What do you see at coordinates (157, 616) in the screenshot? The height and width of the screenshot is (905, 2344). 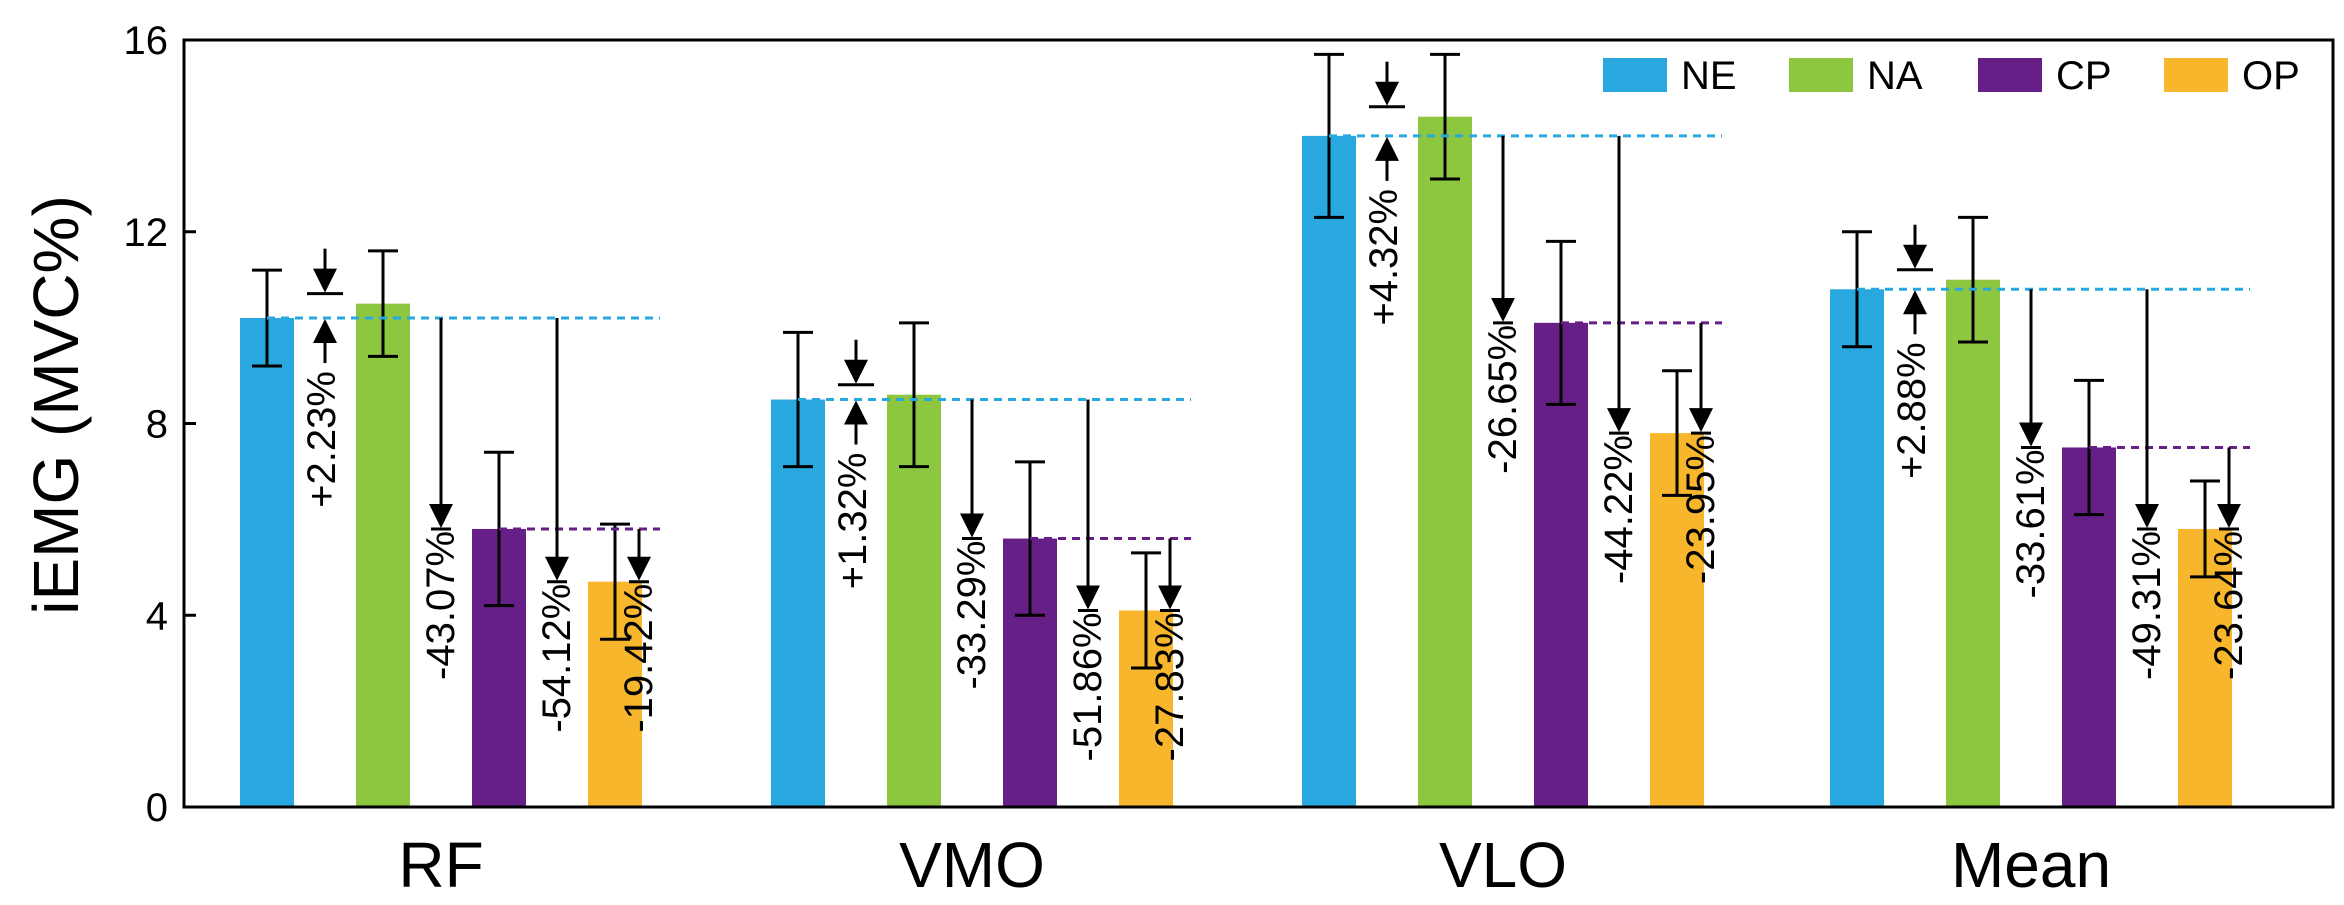 I see `y-tick-label-4: 4` at bounding box center [157, 616].